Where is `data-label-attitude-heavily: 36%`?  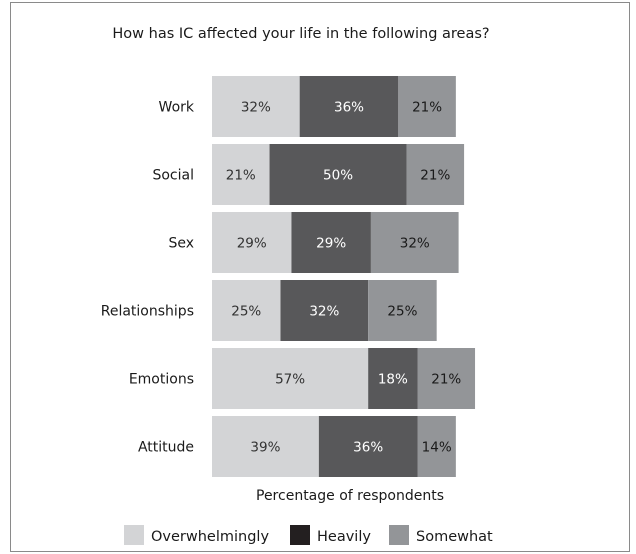 data-label-attitude-heavily: 36% is located at coordinates (368, 448).